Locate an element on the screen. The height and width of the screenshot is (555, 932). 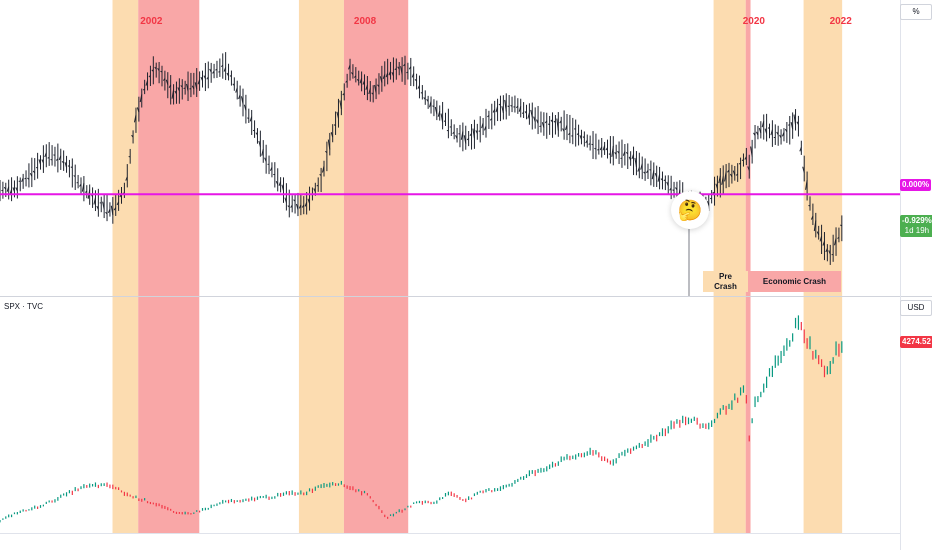
last-value-text: -0.929% is located at coordinates (917, 221).